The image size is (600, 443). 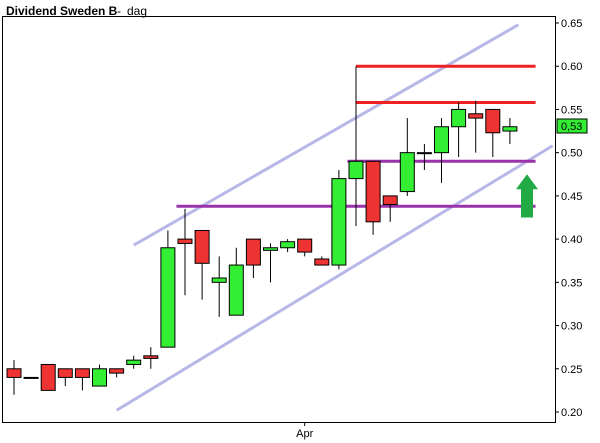 What do you see at coordinates (571, 283) in the screenshot?
I see `y-tick-label: 0.35` at bounding box center [571, 283].